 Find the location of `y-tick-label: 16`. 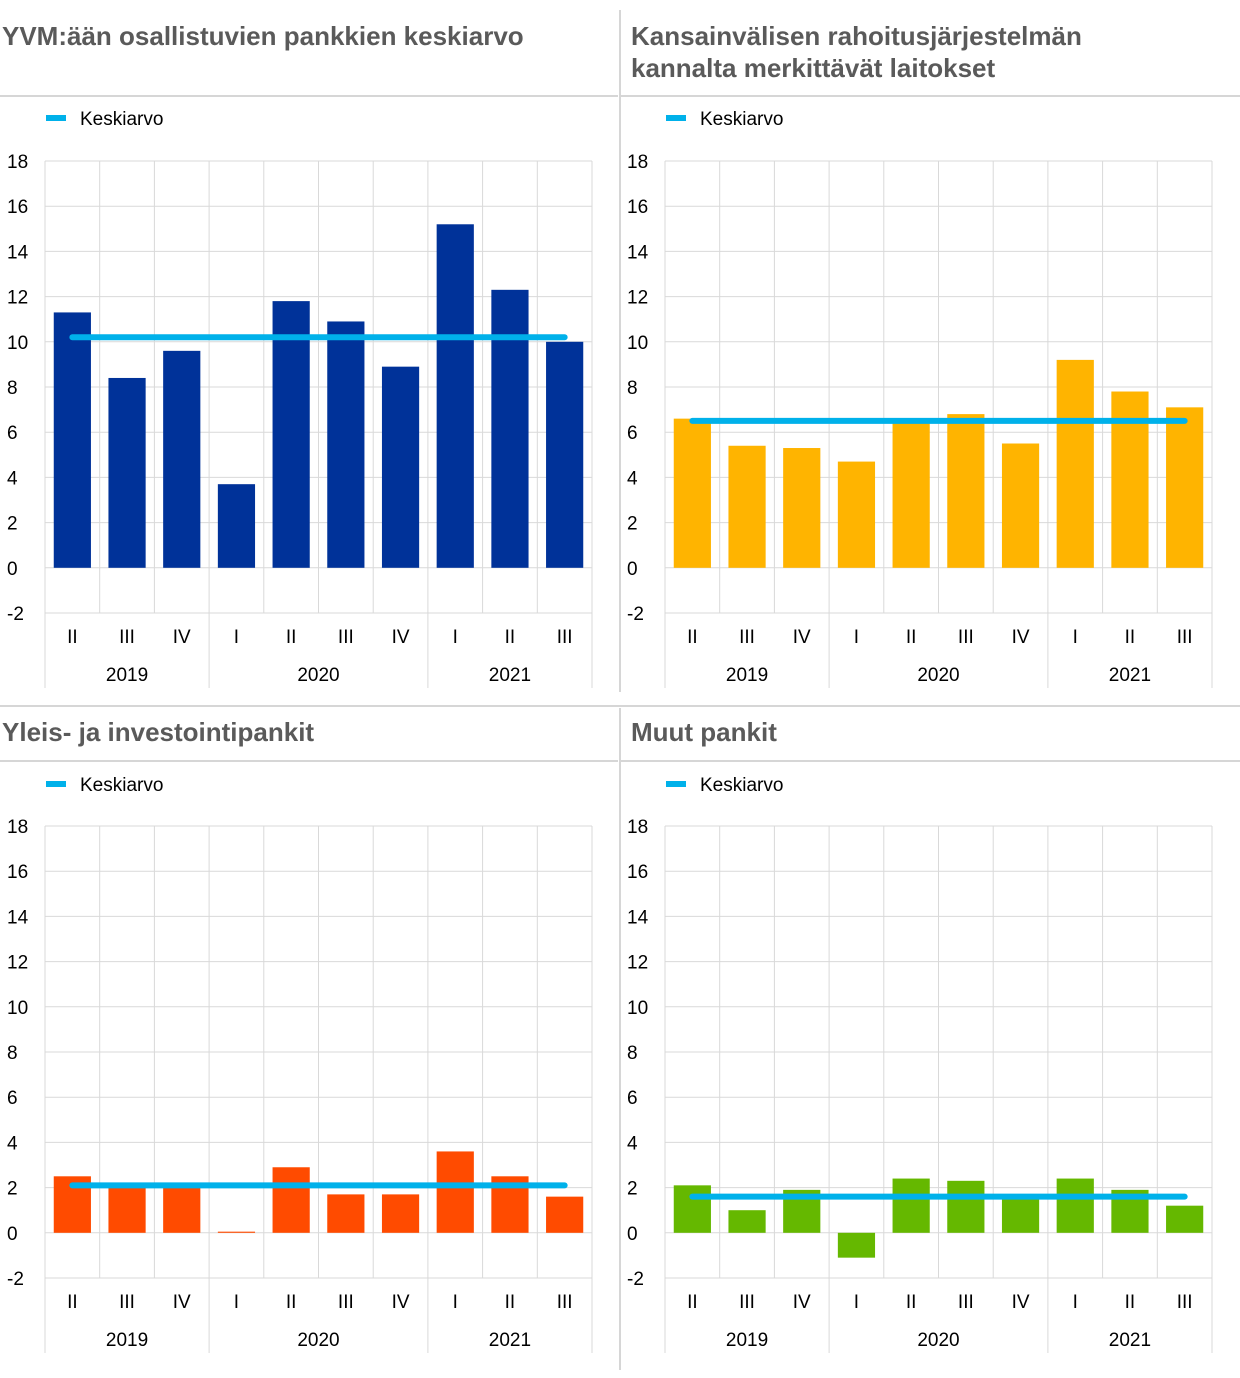

y-tick-label: 16 is located at coordinates (17, 207).